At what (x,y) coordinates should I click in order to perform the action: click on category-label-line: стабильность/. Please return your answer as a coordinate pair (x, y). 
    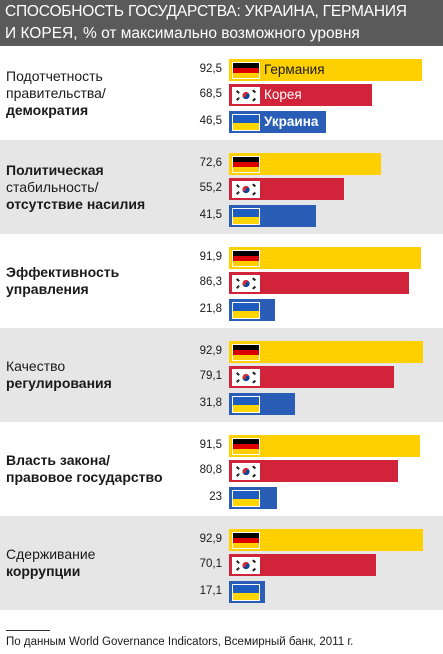
    Looking at the image, I should click on (52, 186).